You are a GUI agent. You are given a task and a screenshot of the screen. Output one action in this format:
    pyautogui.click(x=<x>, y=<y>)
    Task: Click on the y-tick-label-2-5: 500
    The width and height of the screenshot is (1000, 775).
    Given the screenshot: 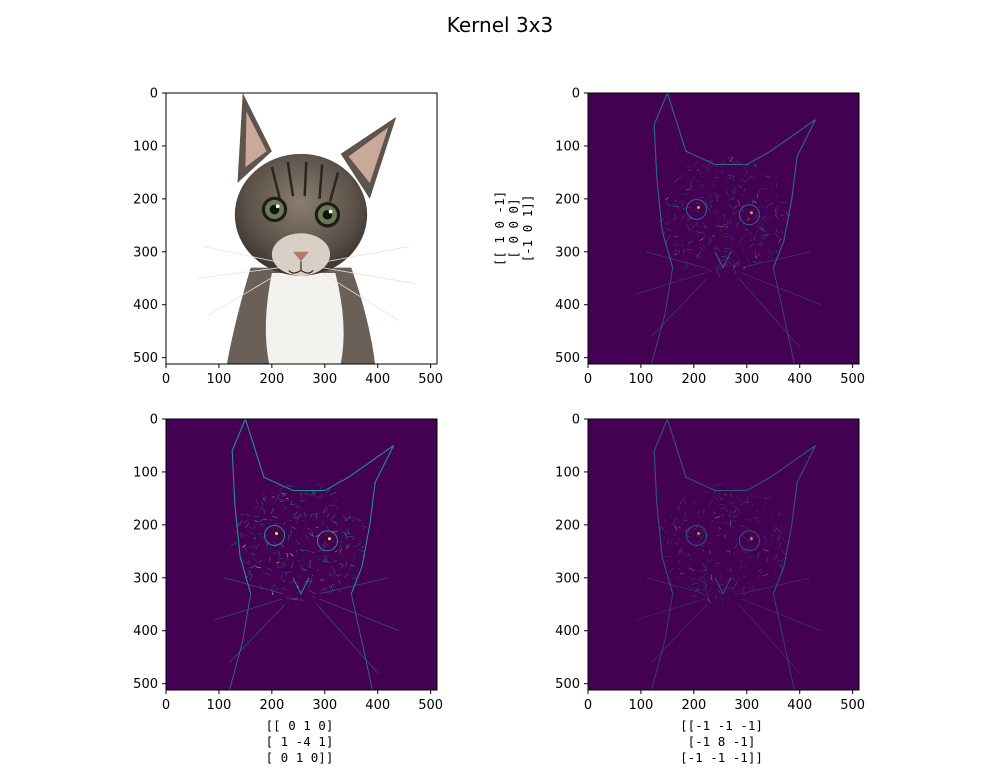 What is the action you would take?
    pyautogui.click(x=145, y=684)
    